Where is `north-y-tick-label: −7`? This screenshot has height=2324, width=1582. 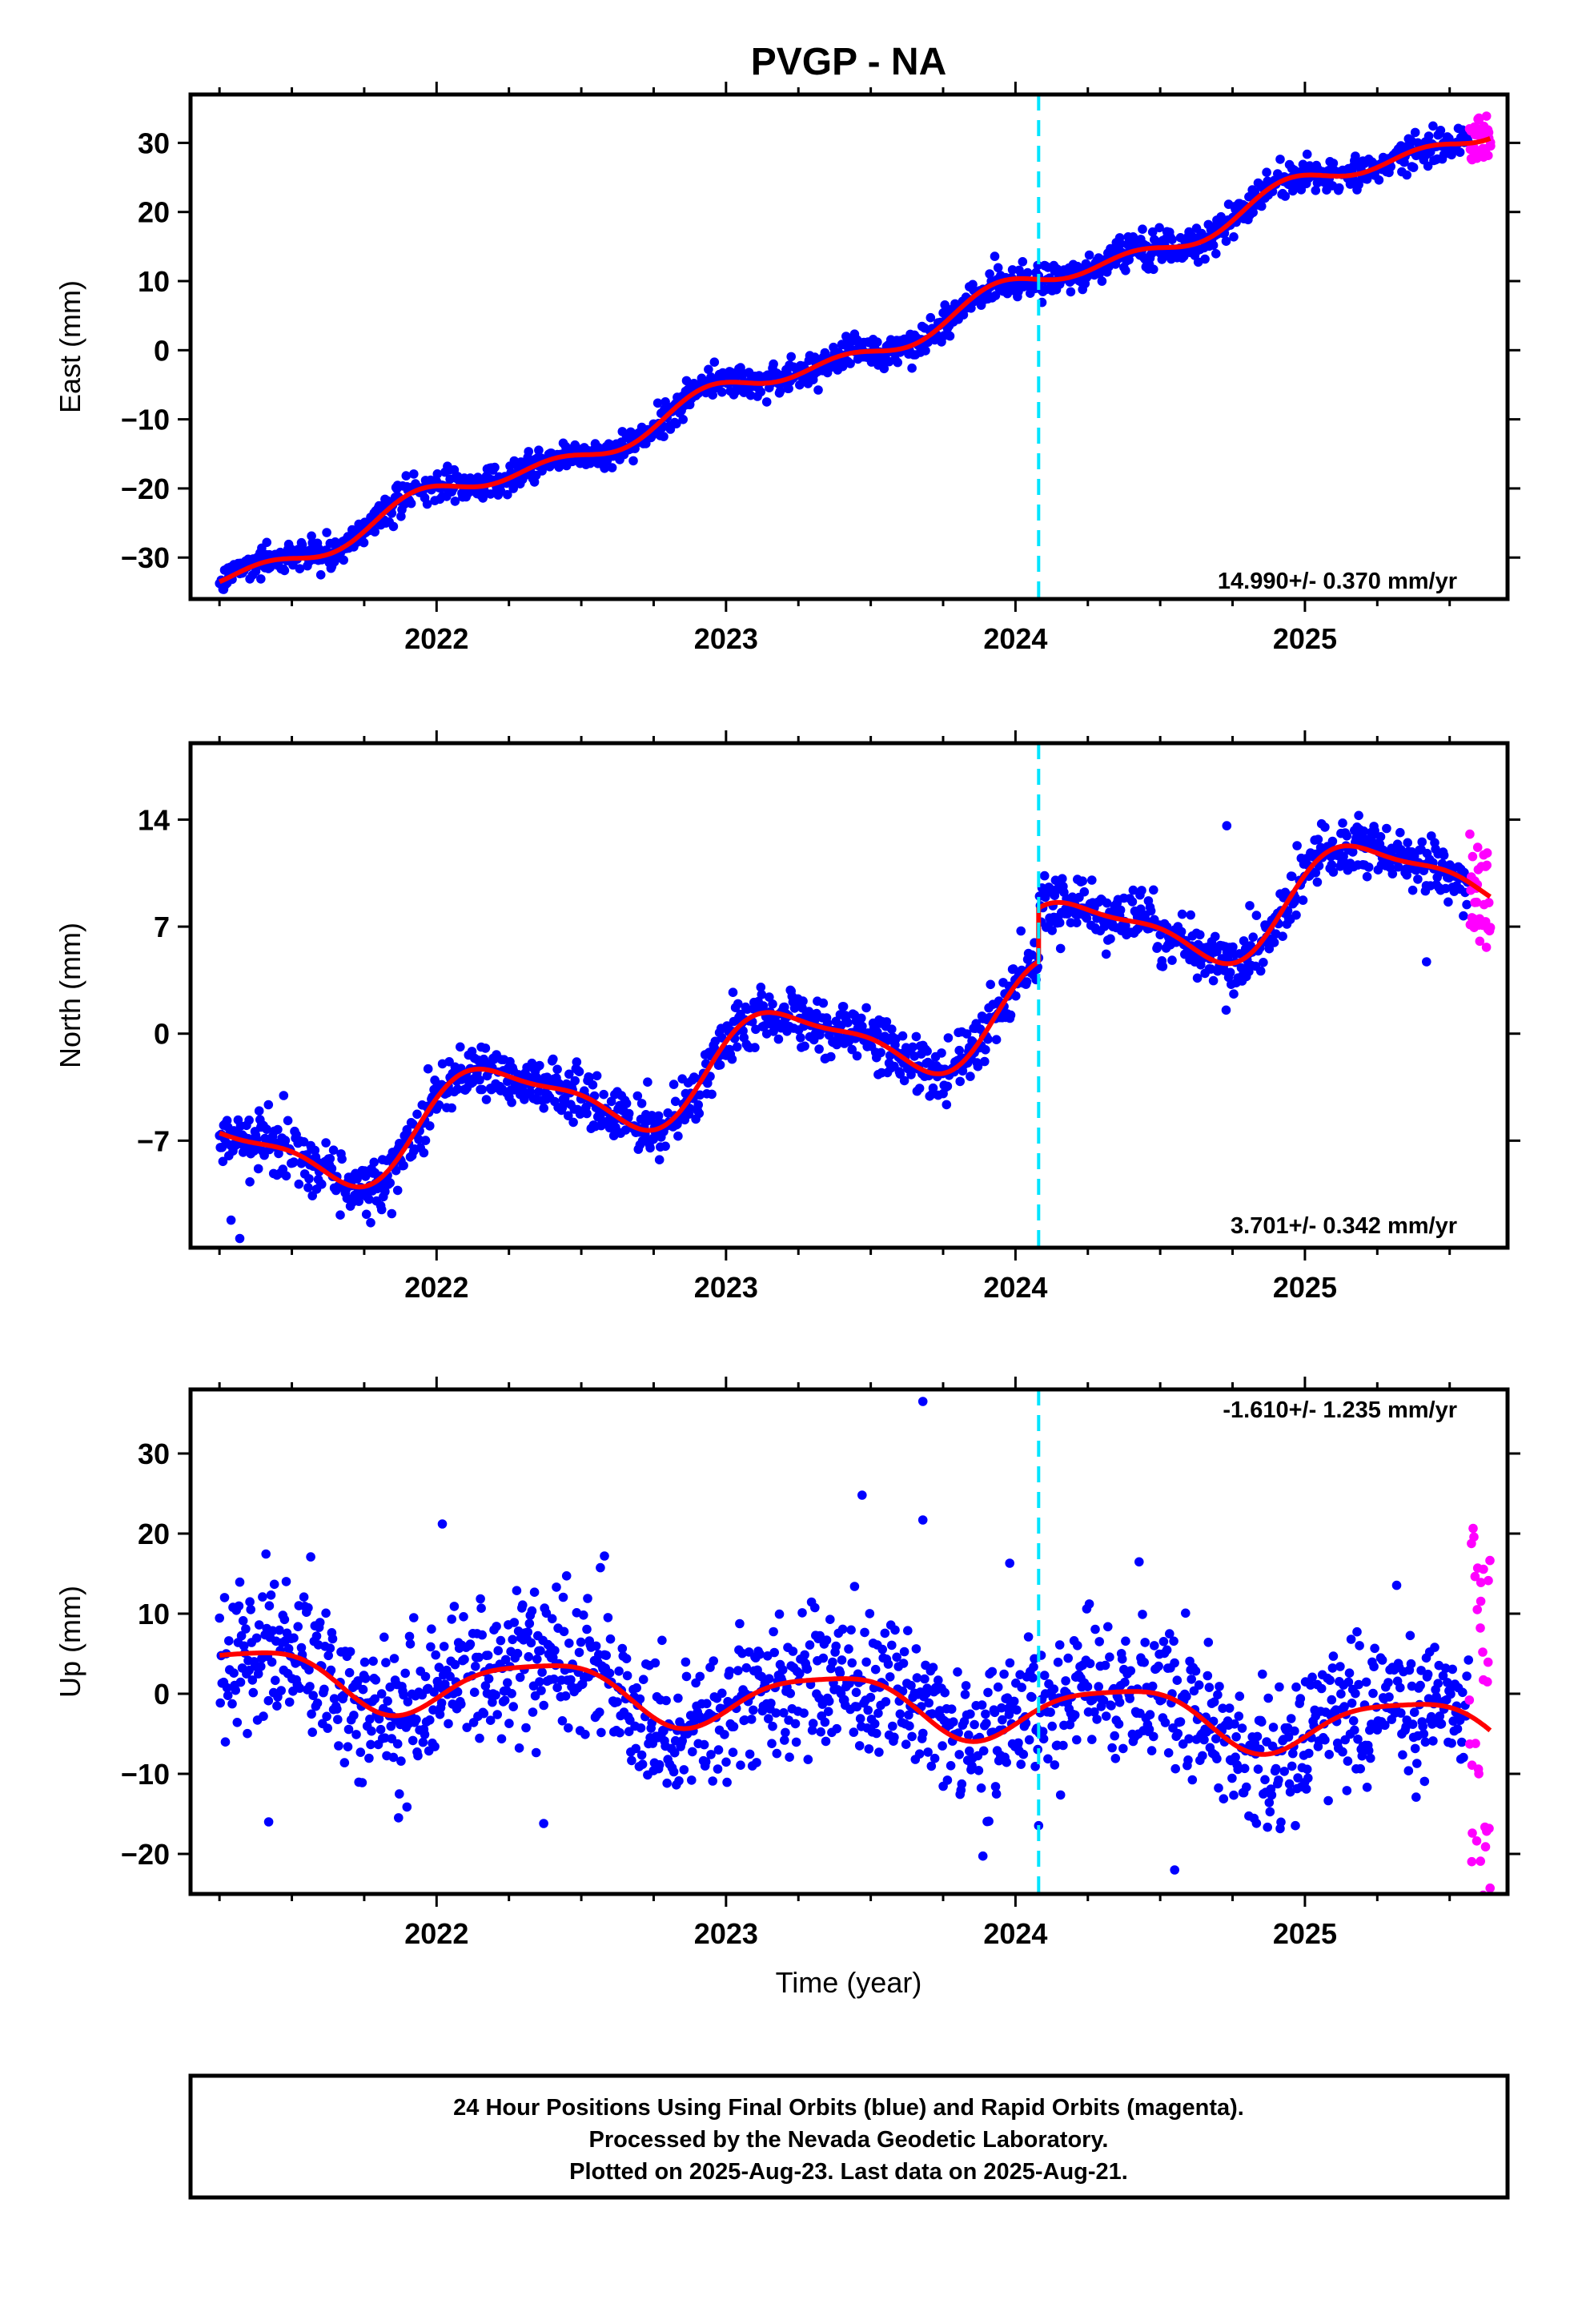 north-y-tick-label: −7 is located at coordinates (154, 1140).